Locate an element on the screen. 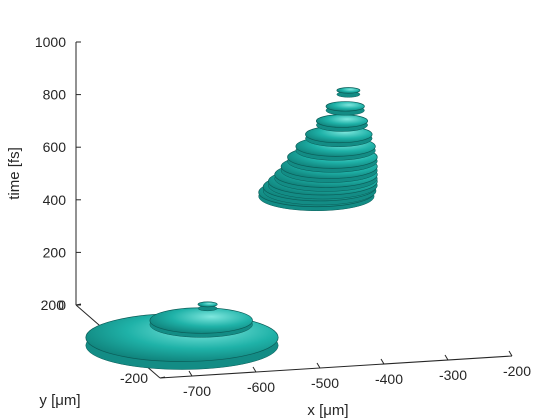  z-tick-label: 600 is located at coordinates (55, 147).